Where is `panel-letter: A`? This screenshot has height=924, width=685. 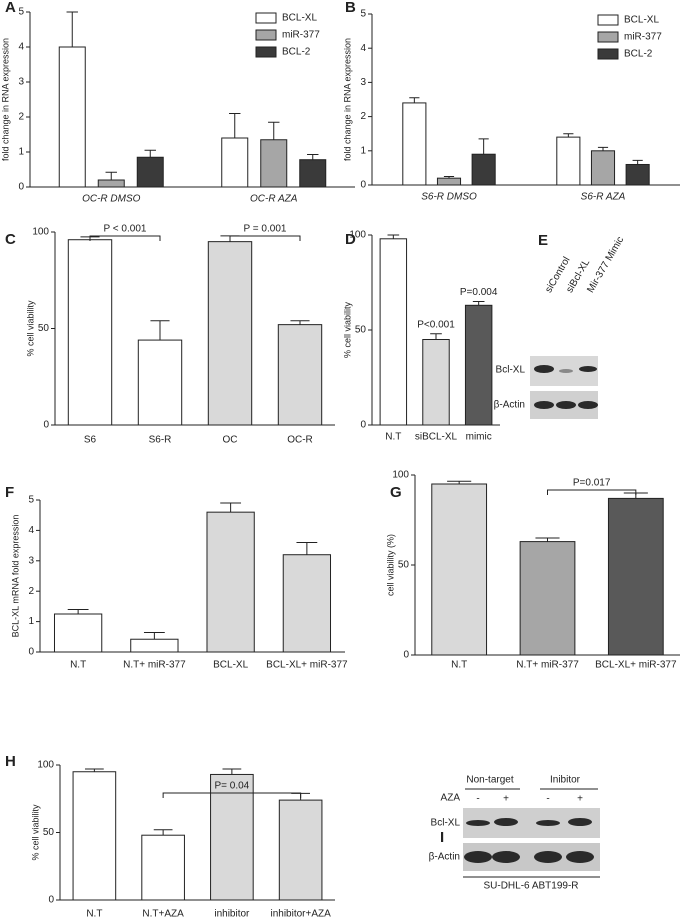 panel-letter: A is located at coordinates (10, 8).